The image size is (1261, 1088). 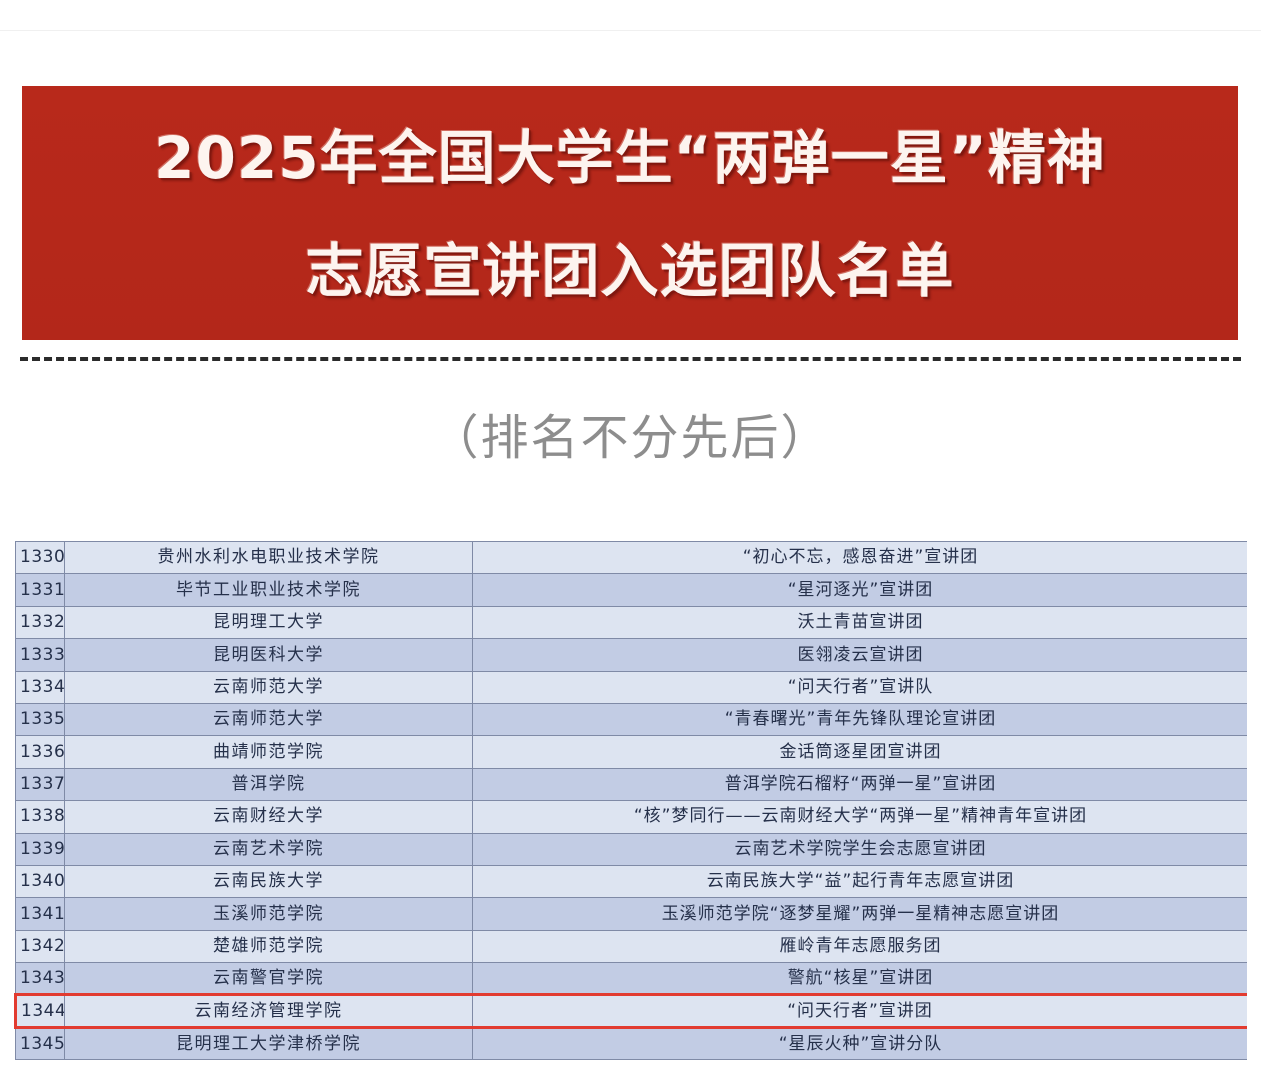 What do you see at coordinates (268, 817) in the screenshot?
I see `row-school-cell: 云南财经大学` at bounding box center [268, 817].